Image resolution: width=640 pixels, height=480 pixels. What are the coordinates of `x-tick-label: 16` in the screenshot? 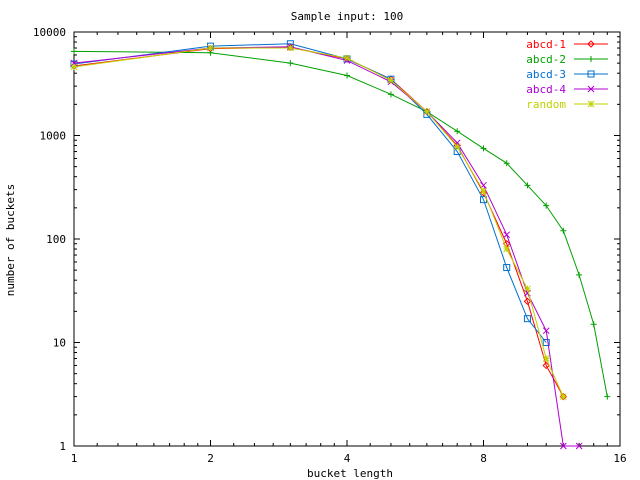 It's located at (619, 458).